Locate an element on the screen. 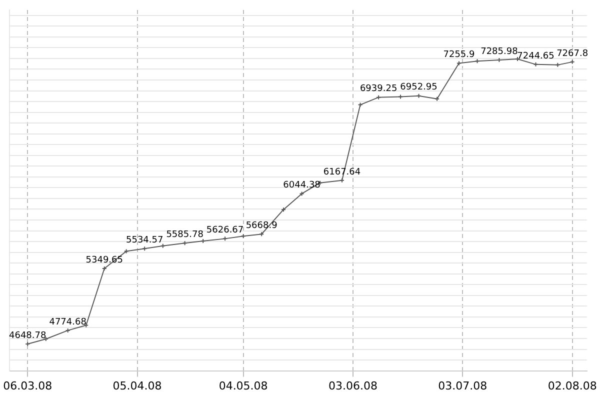 The height and width of the screenshot is (400, 600). x-tick-label: 06.03.08 is located at coordinates (27, 385).